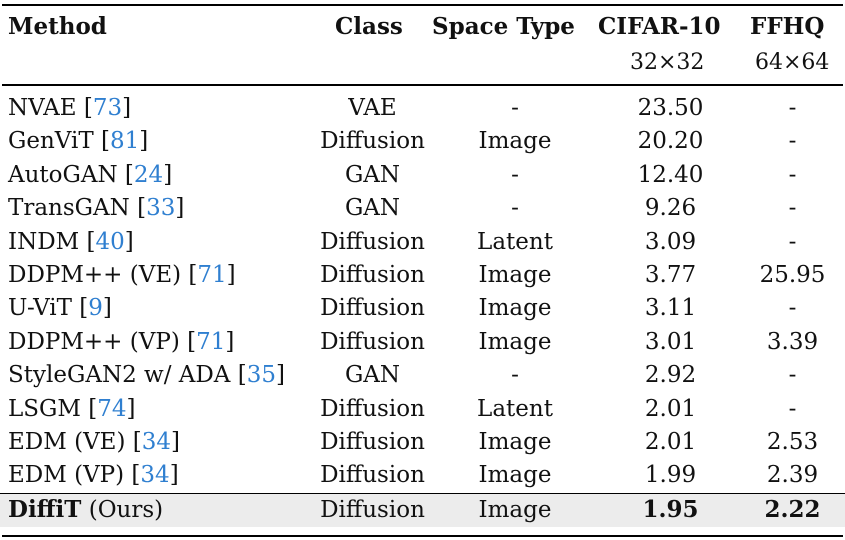 The image size is (845, 540). I want to click on table-row: EDM (VE) [34] Diffusion Image 2.01 2.53, so click(422, 442).